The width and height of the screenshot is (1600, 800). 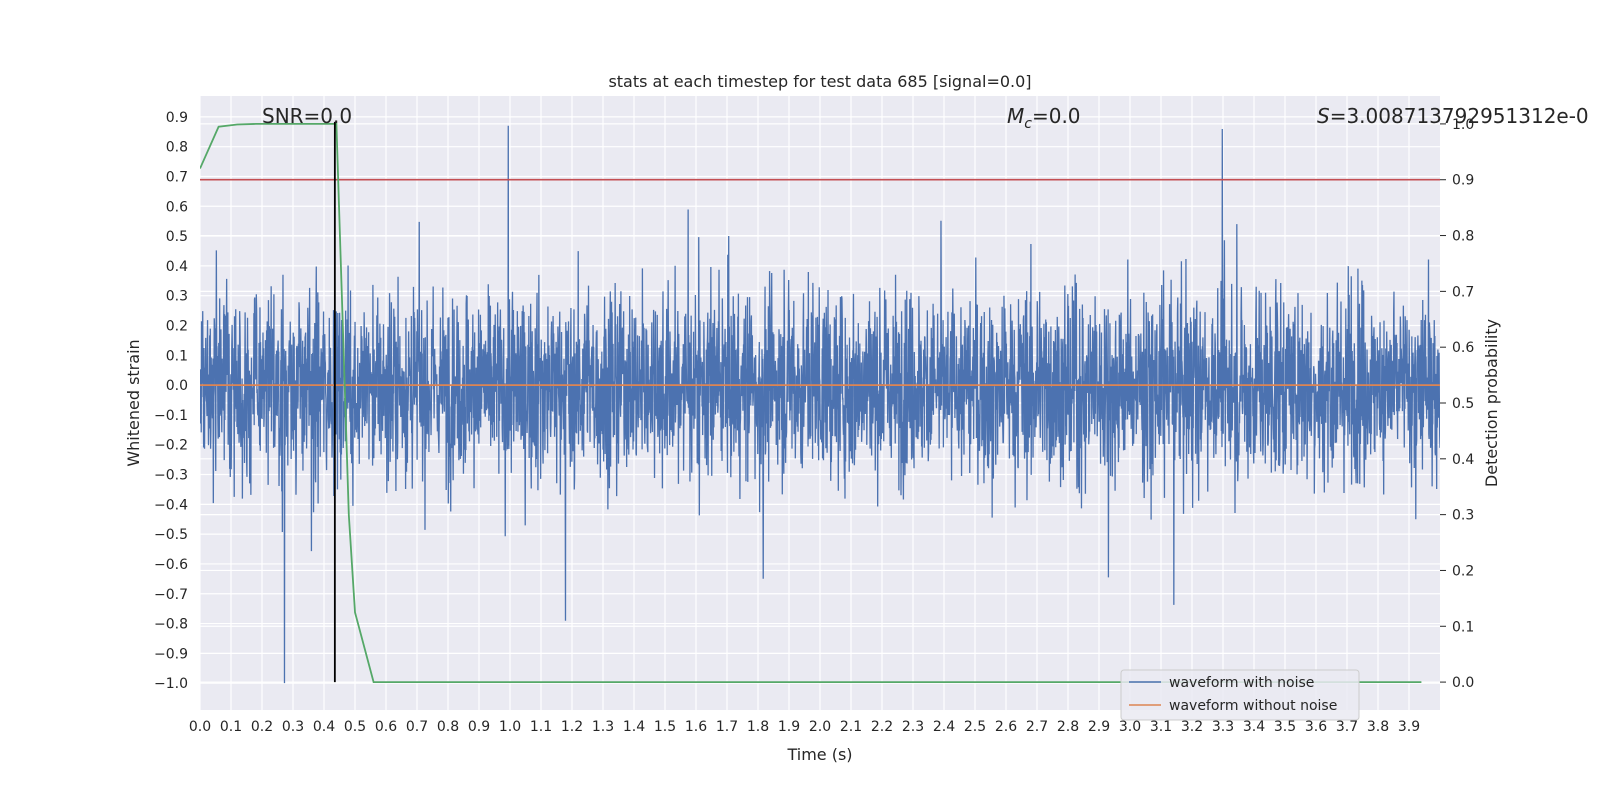 I want to click on y-tick-label: 0.5, so click(x=177, y=237).